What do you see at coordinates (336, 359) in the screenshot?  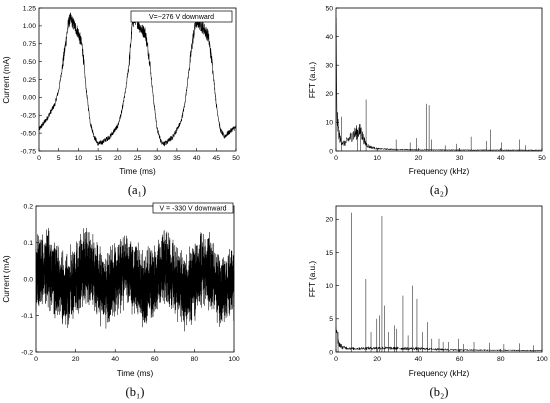 I see `b2-xtick-label: 0` at bounding box center [336, 359].